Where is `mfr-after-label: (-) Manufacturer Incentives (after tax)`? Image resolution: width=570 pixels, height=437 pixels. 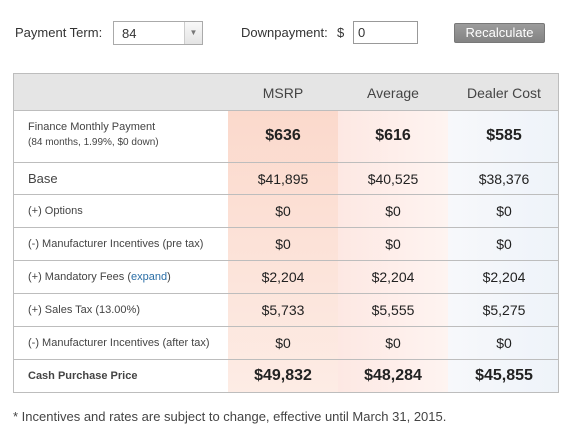 mfr-after-label: (-) Manufacturer Incentives (after tax) is located at coordinates (119, 343).